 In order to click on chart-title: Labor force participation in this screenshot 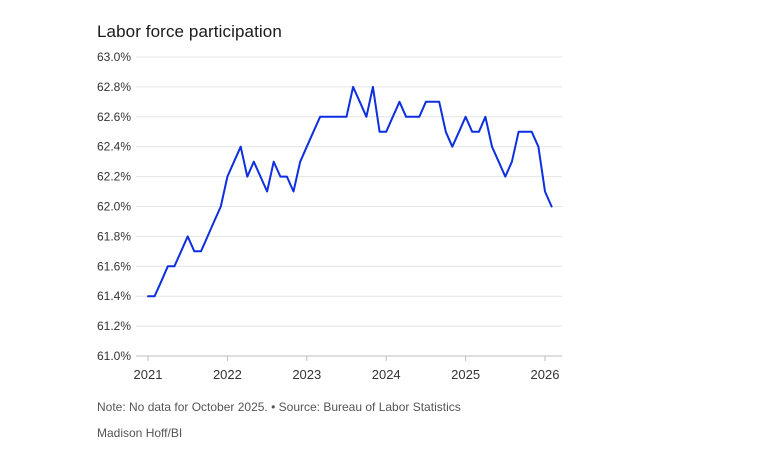, I will do `click(189, 31)`.